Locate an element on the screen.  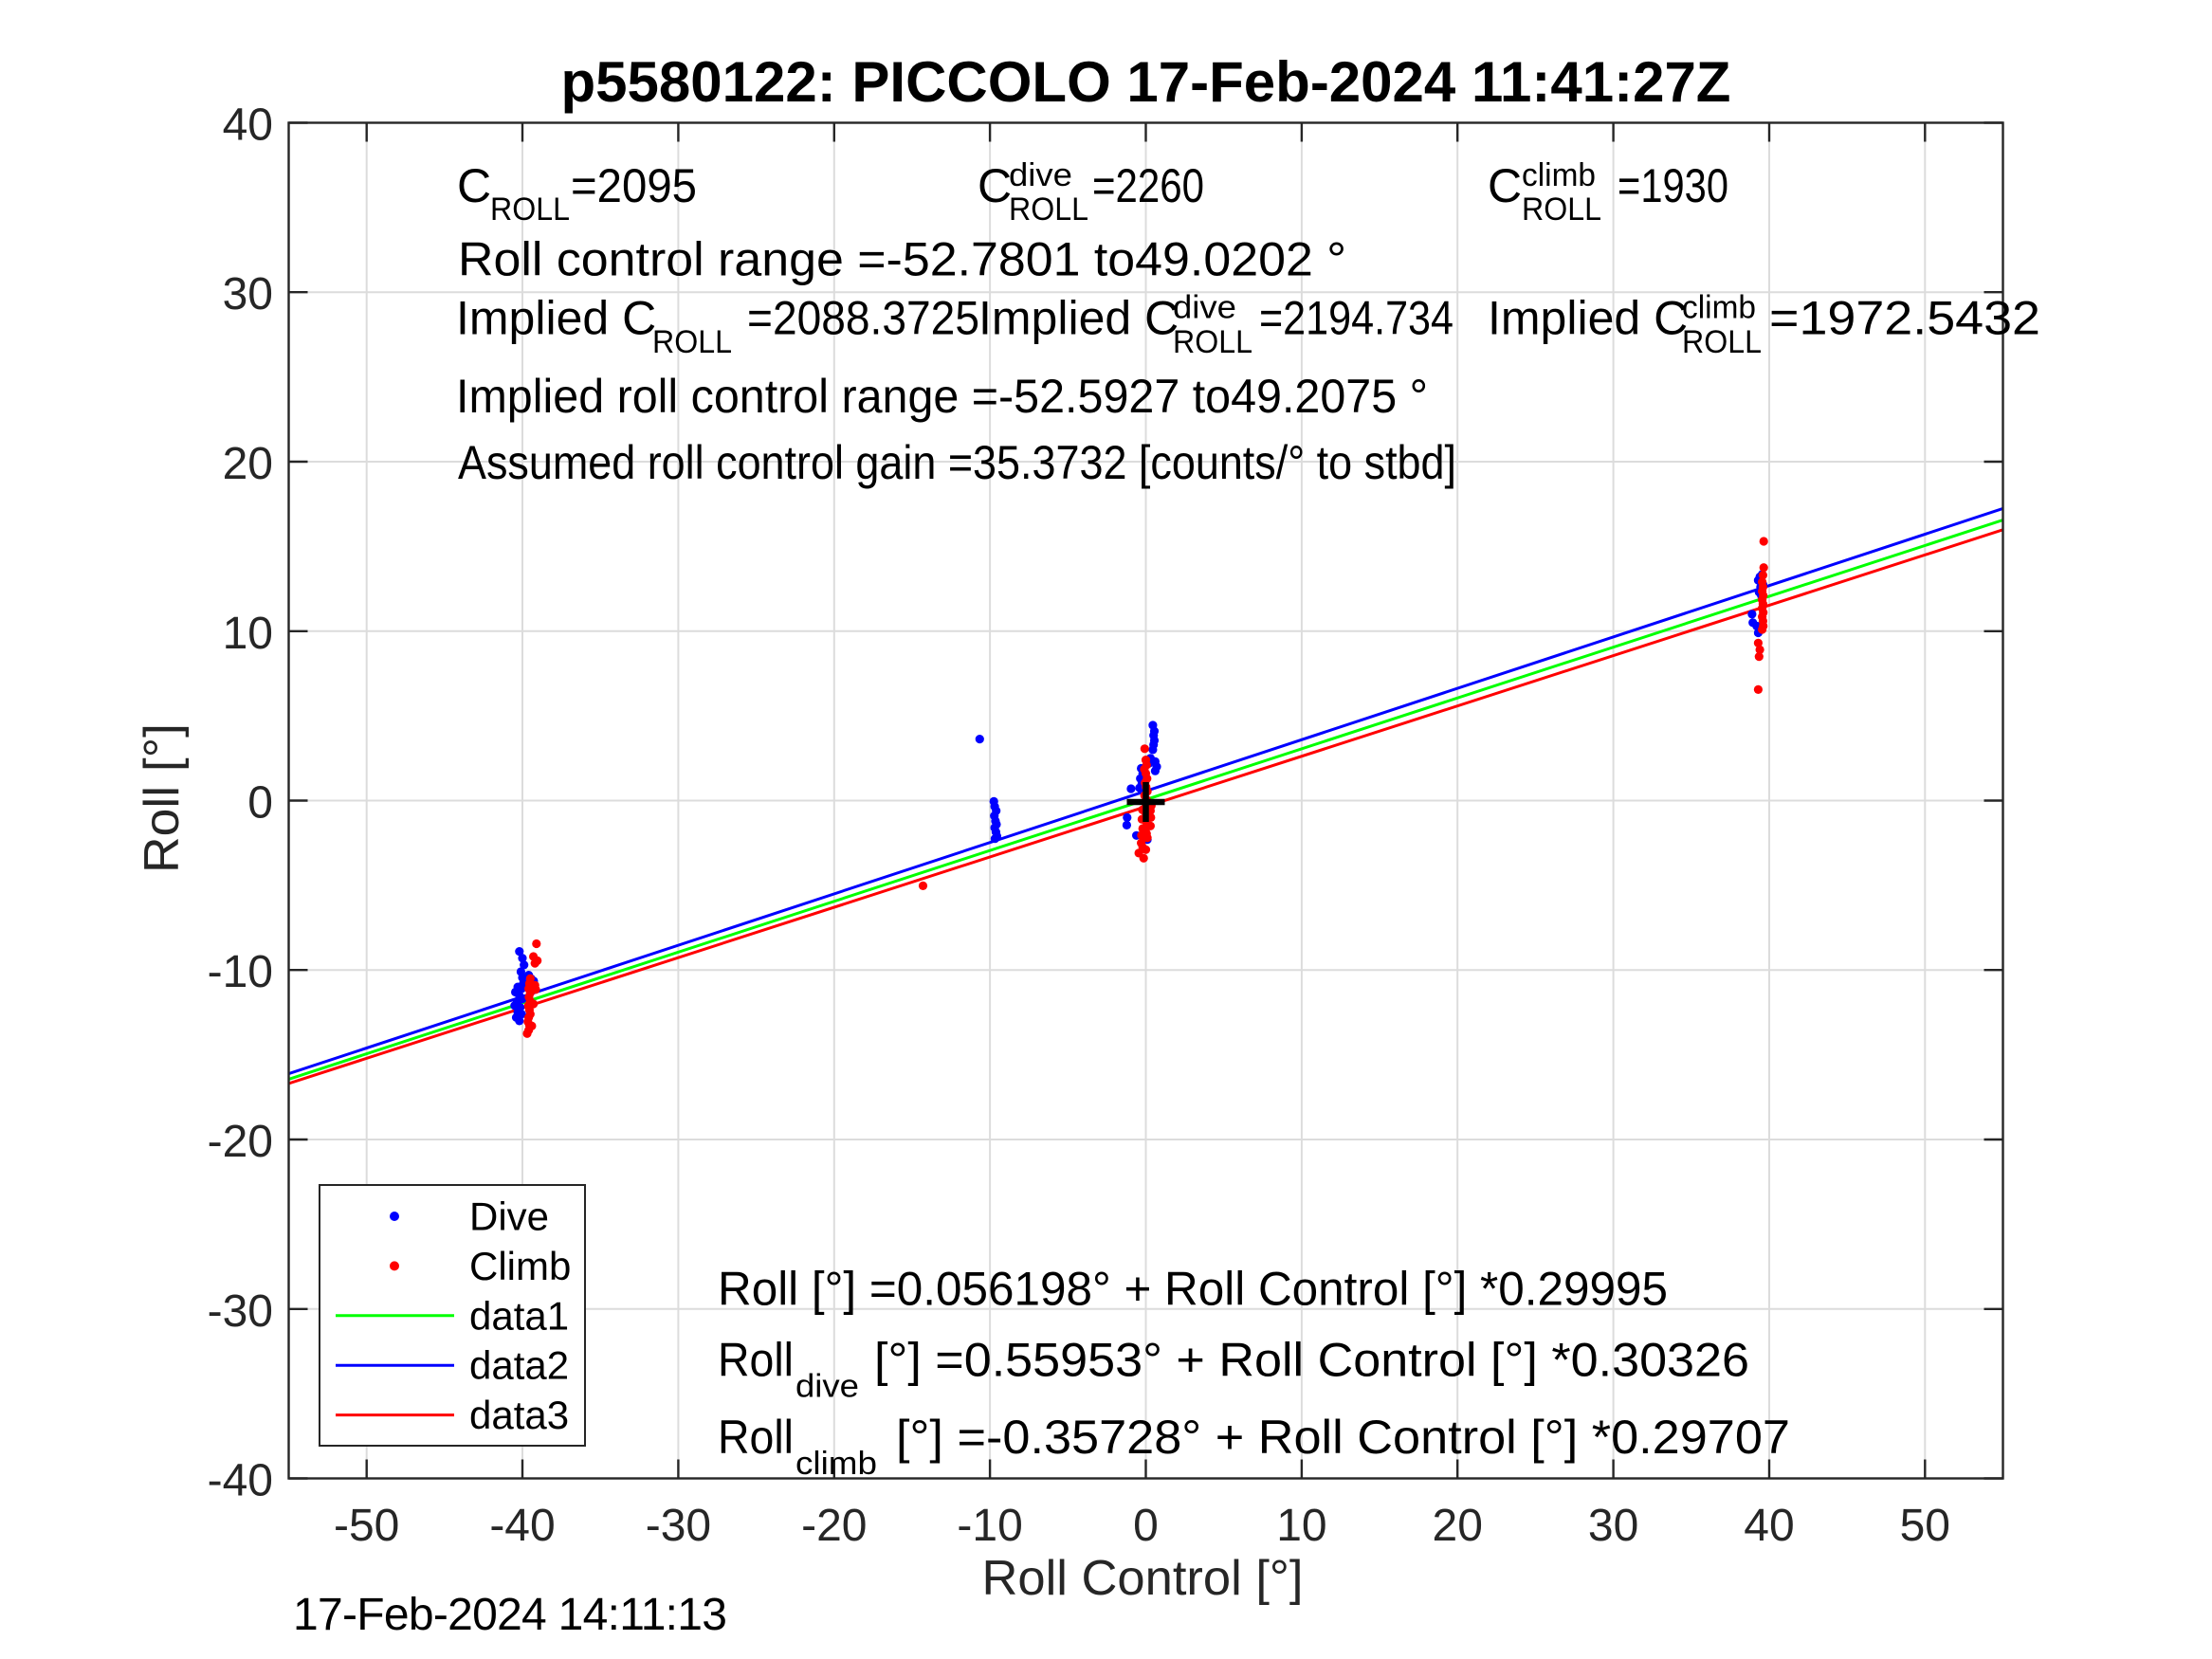
svg-text: Roll Control [°] is located at coordinates (1143, 1578).